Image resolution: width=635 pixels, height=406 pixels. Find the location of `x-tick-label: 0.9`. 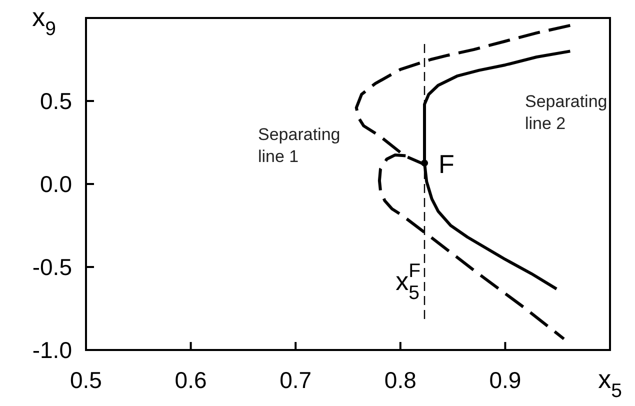

x-tick-label: 0.9 is located at coordinates (505, 380).